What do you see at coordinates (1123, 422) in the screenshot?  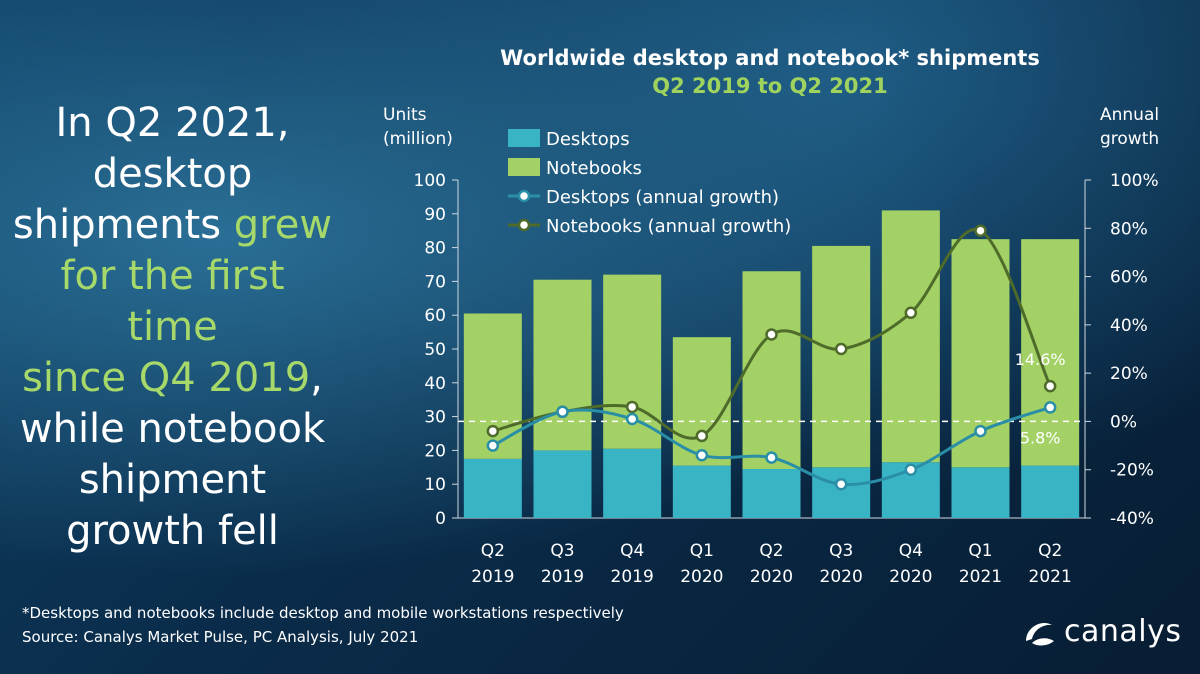 I see `y-right-tick-label: 0%` at bounding box center [1123, 422].